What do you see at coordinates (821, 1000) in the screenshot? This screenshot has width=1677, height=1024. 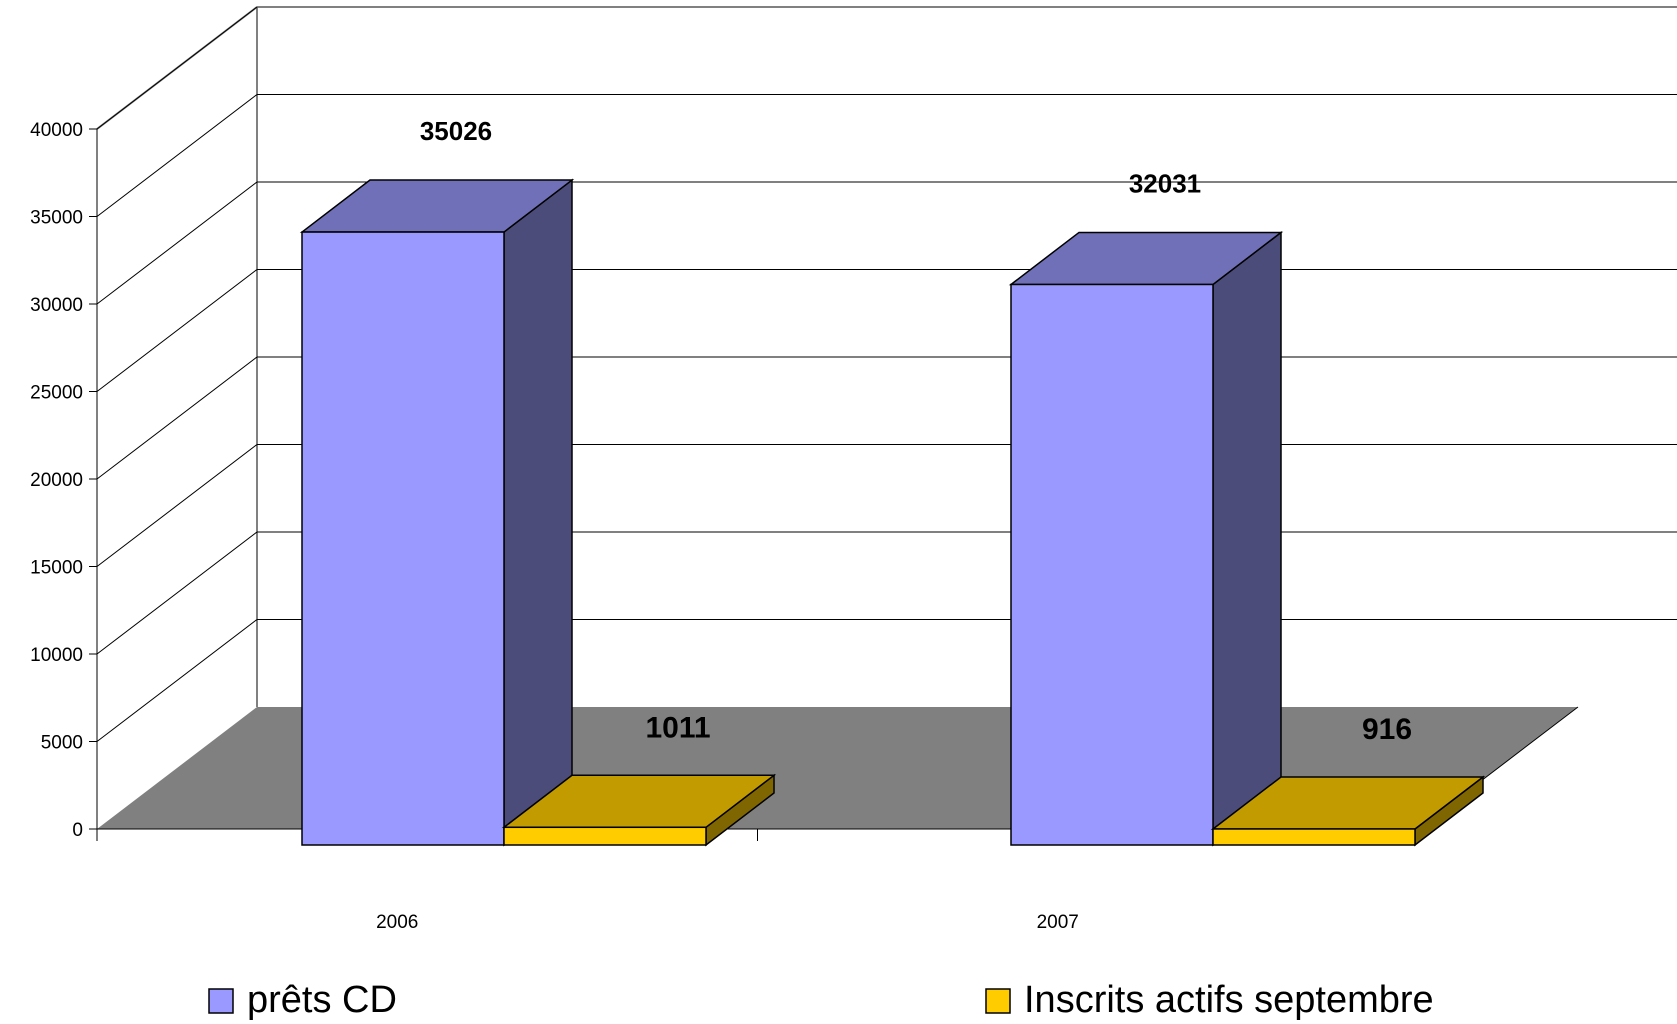 I see `legend: prêts CD Inscrits actifs septembre` at bounding box center [821, 1000].